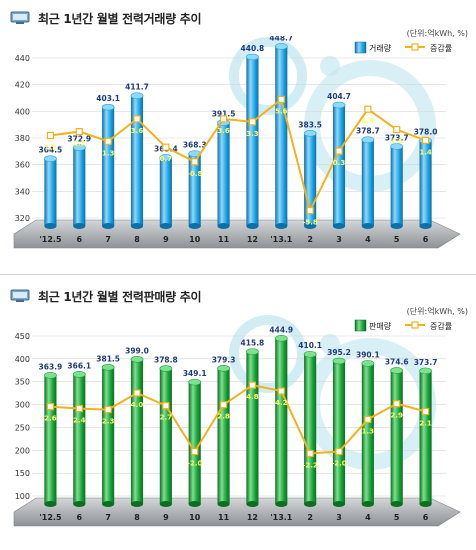 This screenshot has width=476, height=550. I want to click on x-tick-label: 11, so click(224, 517).